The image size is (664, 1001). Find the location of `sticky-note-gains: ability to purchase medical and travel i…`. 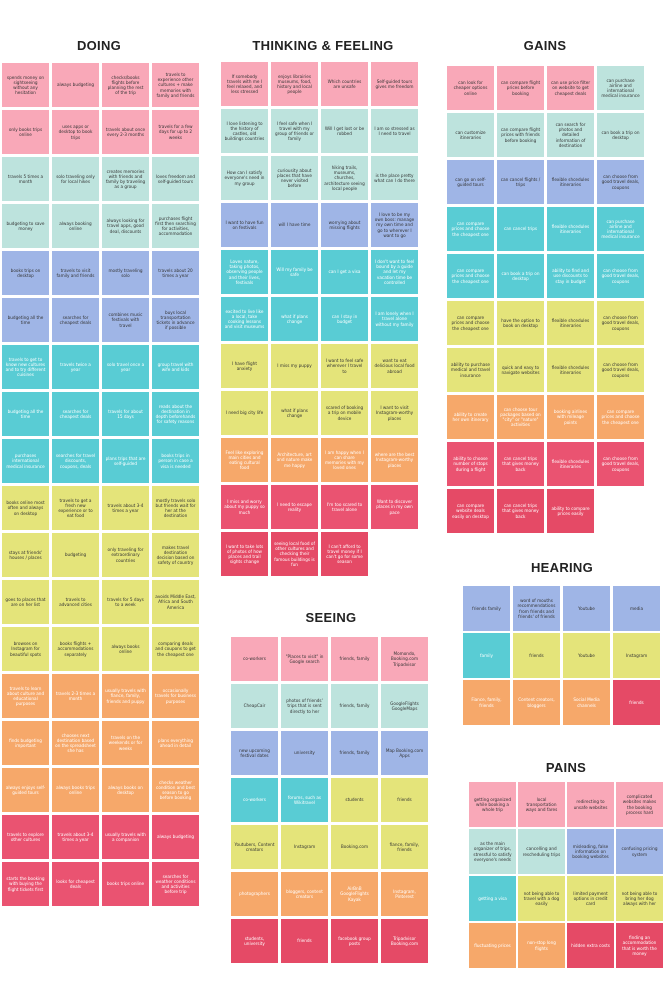

sticky-note-gains: ability to purchase medical and travel i… is located at coordinates (470, 370).